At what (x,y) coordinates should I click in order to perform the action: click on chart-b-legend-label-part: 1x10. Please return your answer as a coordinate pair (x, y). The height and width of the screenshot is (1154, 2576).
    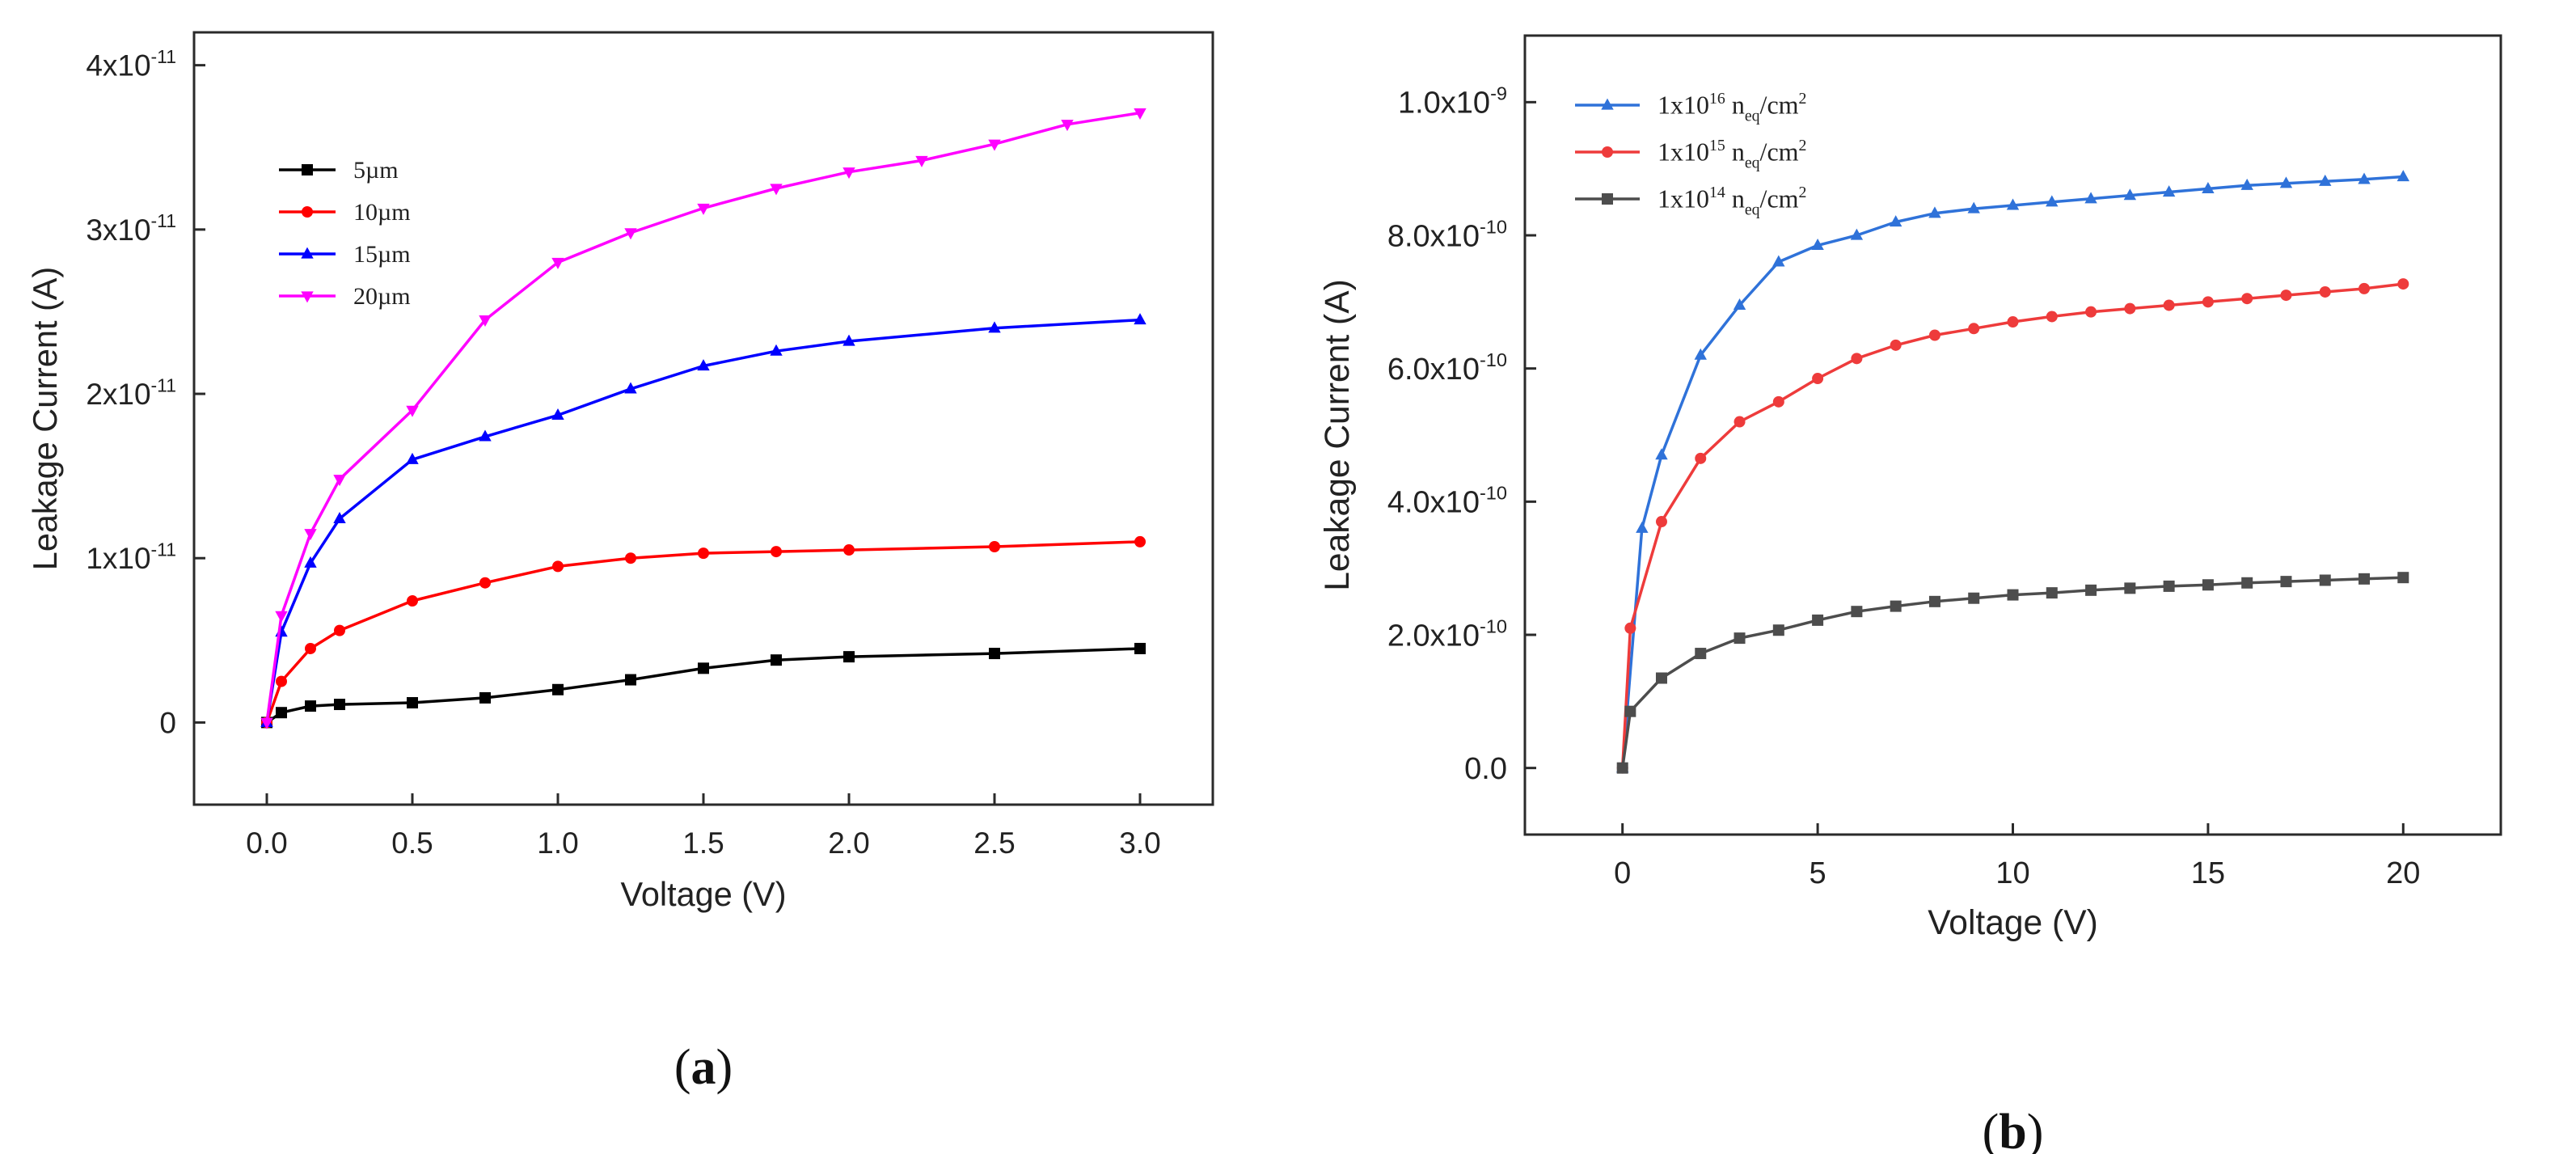
    Looking at the image, I should click on (1684, 198).